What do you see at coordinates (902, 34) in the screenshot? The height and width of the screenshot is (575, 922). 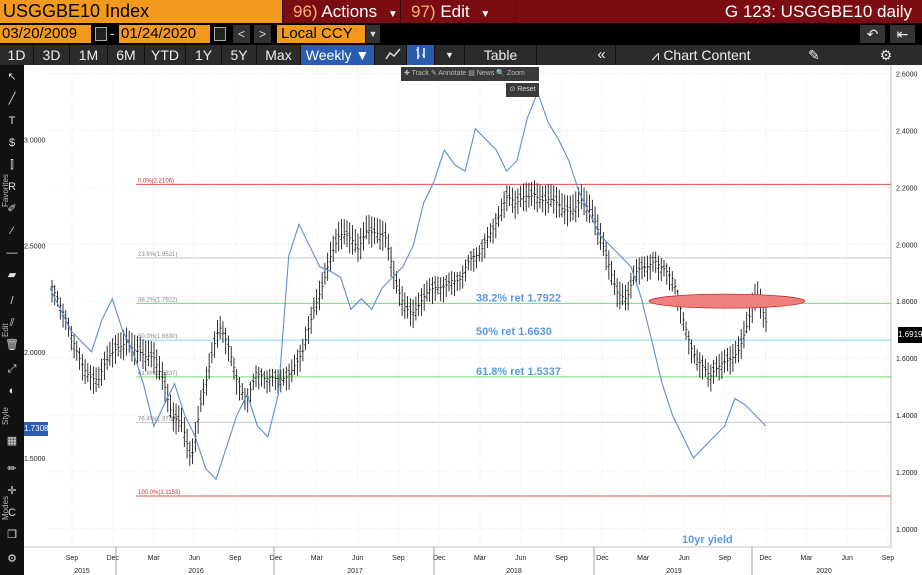 I see `back-icon: ⇤` at bounding box center [902, 34].